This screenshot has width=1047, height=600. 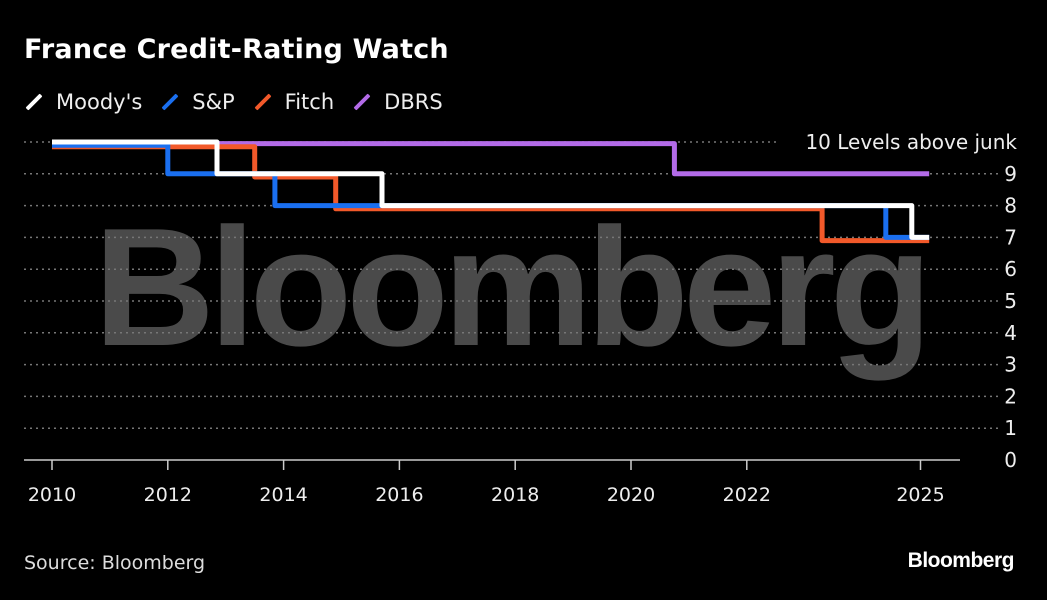 What do you see at coordinates (961, 560) in the screenshot?
I see `bloomberg-logo: Bloomberg` at bounding box center [961, 560].